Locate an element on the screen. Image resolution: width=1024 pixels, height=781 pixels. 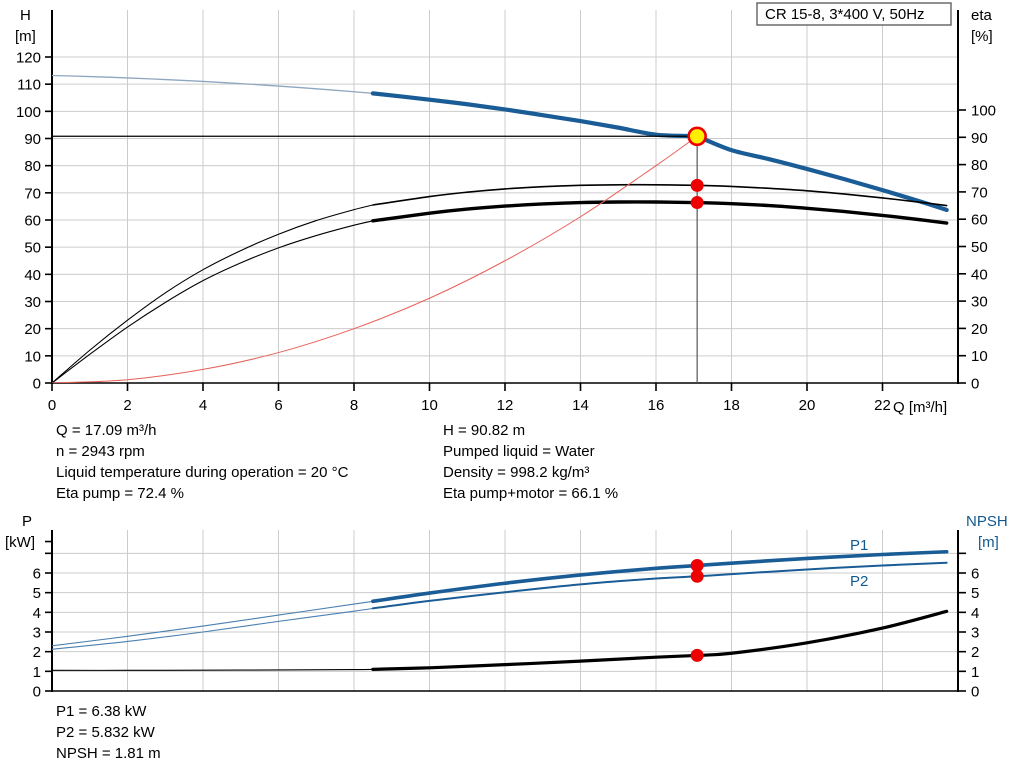
svg-text: 18 is located at coordinates (731, 405).